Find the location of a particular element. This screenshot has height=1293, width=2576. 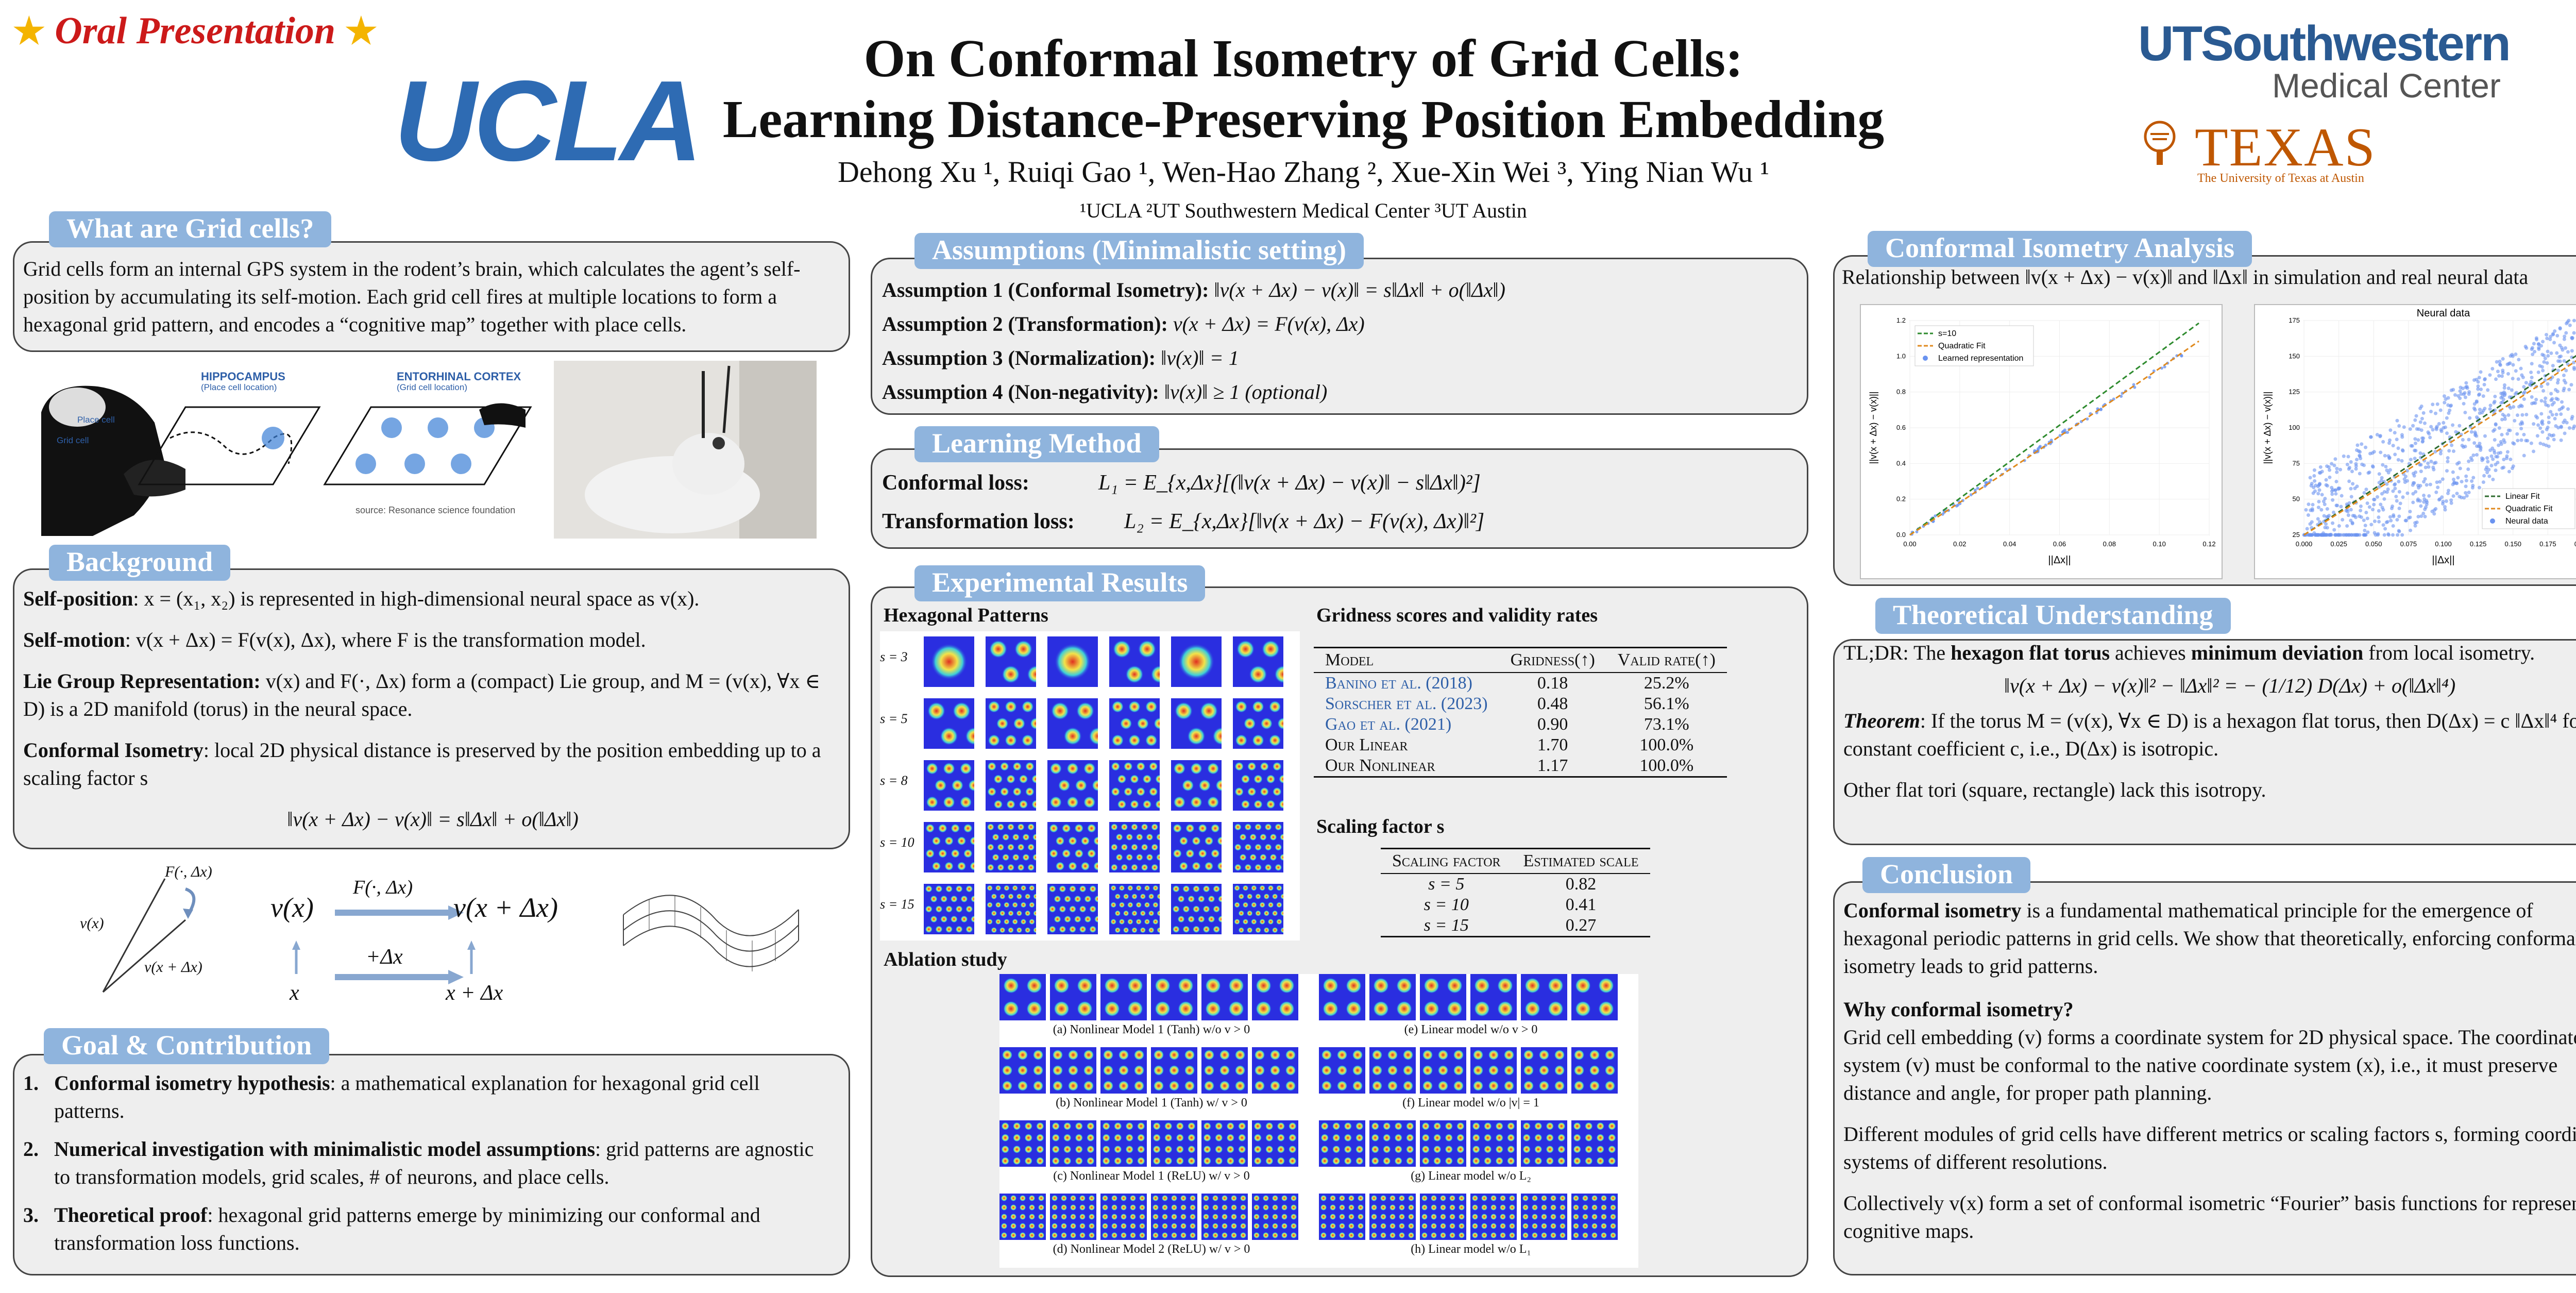

hex-patterns-title: Hexagonal Patterns is located at coordinates (966, 615).